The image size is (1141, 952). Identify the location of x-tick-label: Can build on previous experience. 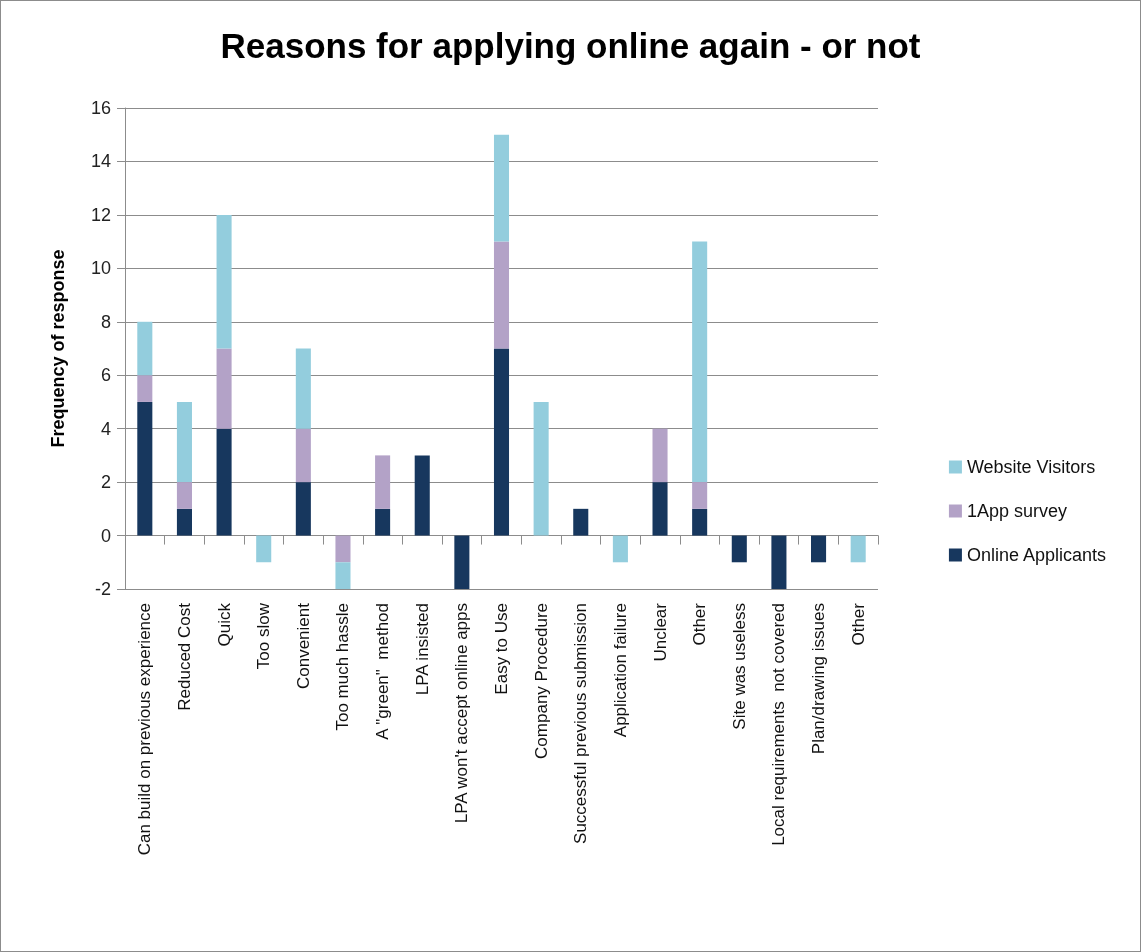
(145, 729).